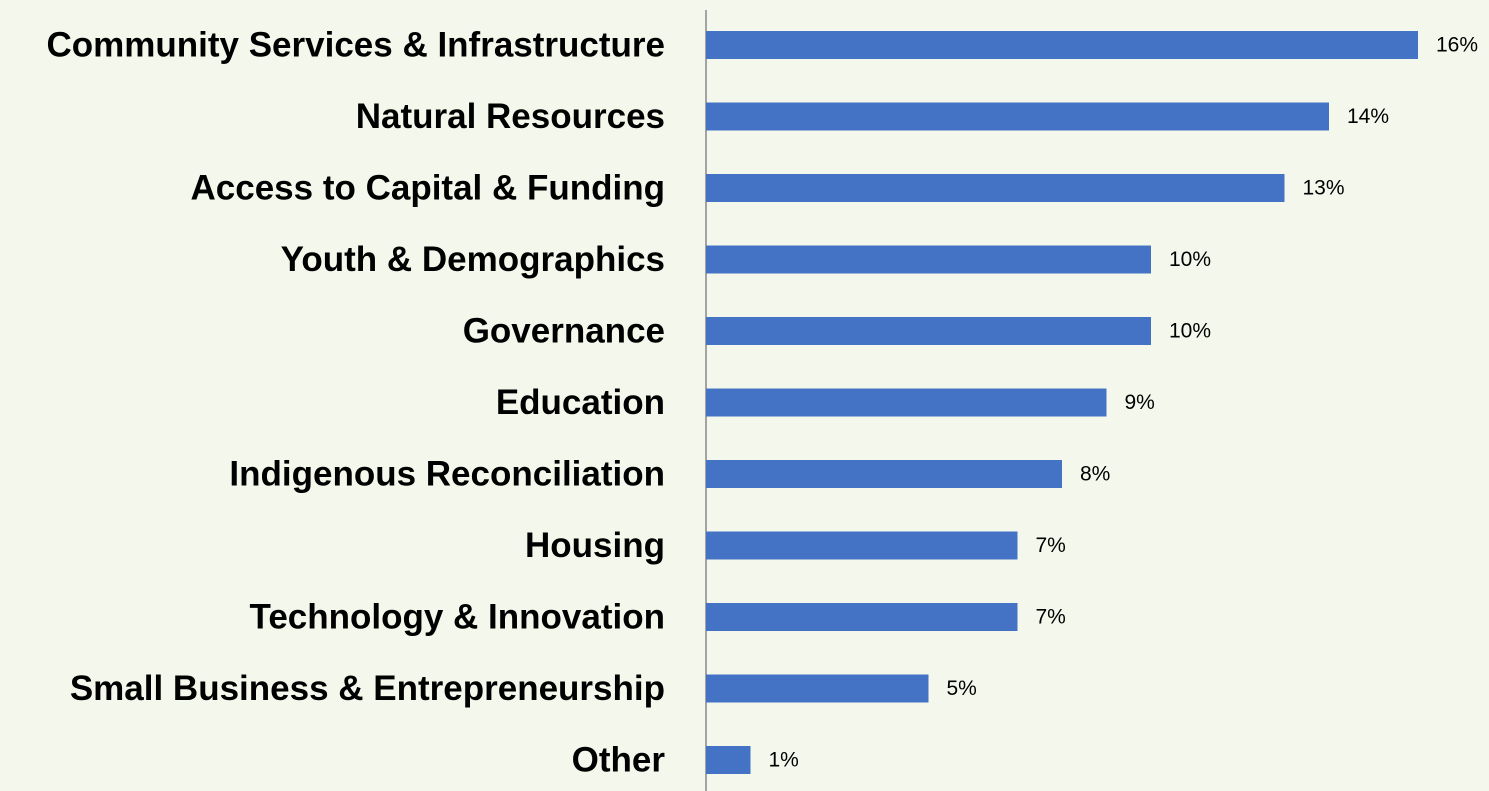  What do you see at coordinates (784, 760) in the screenshot?
I see `data-label: 1%` at bounding box center [784, 760].